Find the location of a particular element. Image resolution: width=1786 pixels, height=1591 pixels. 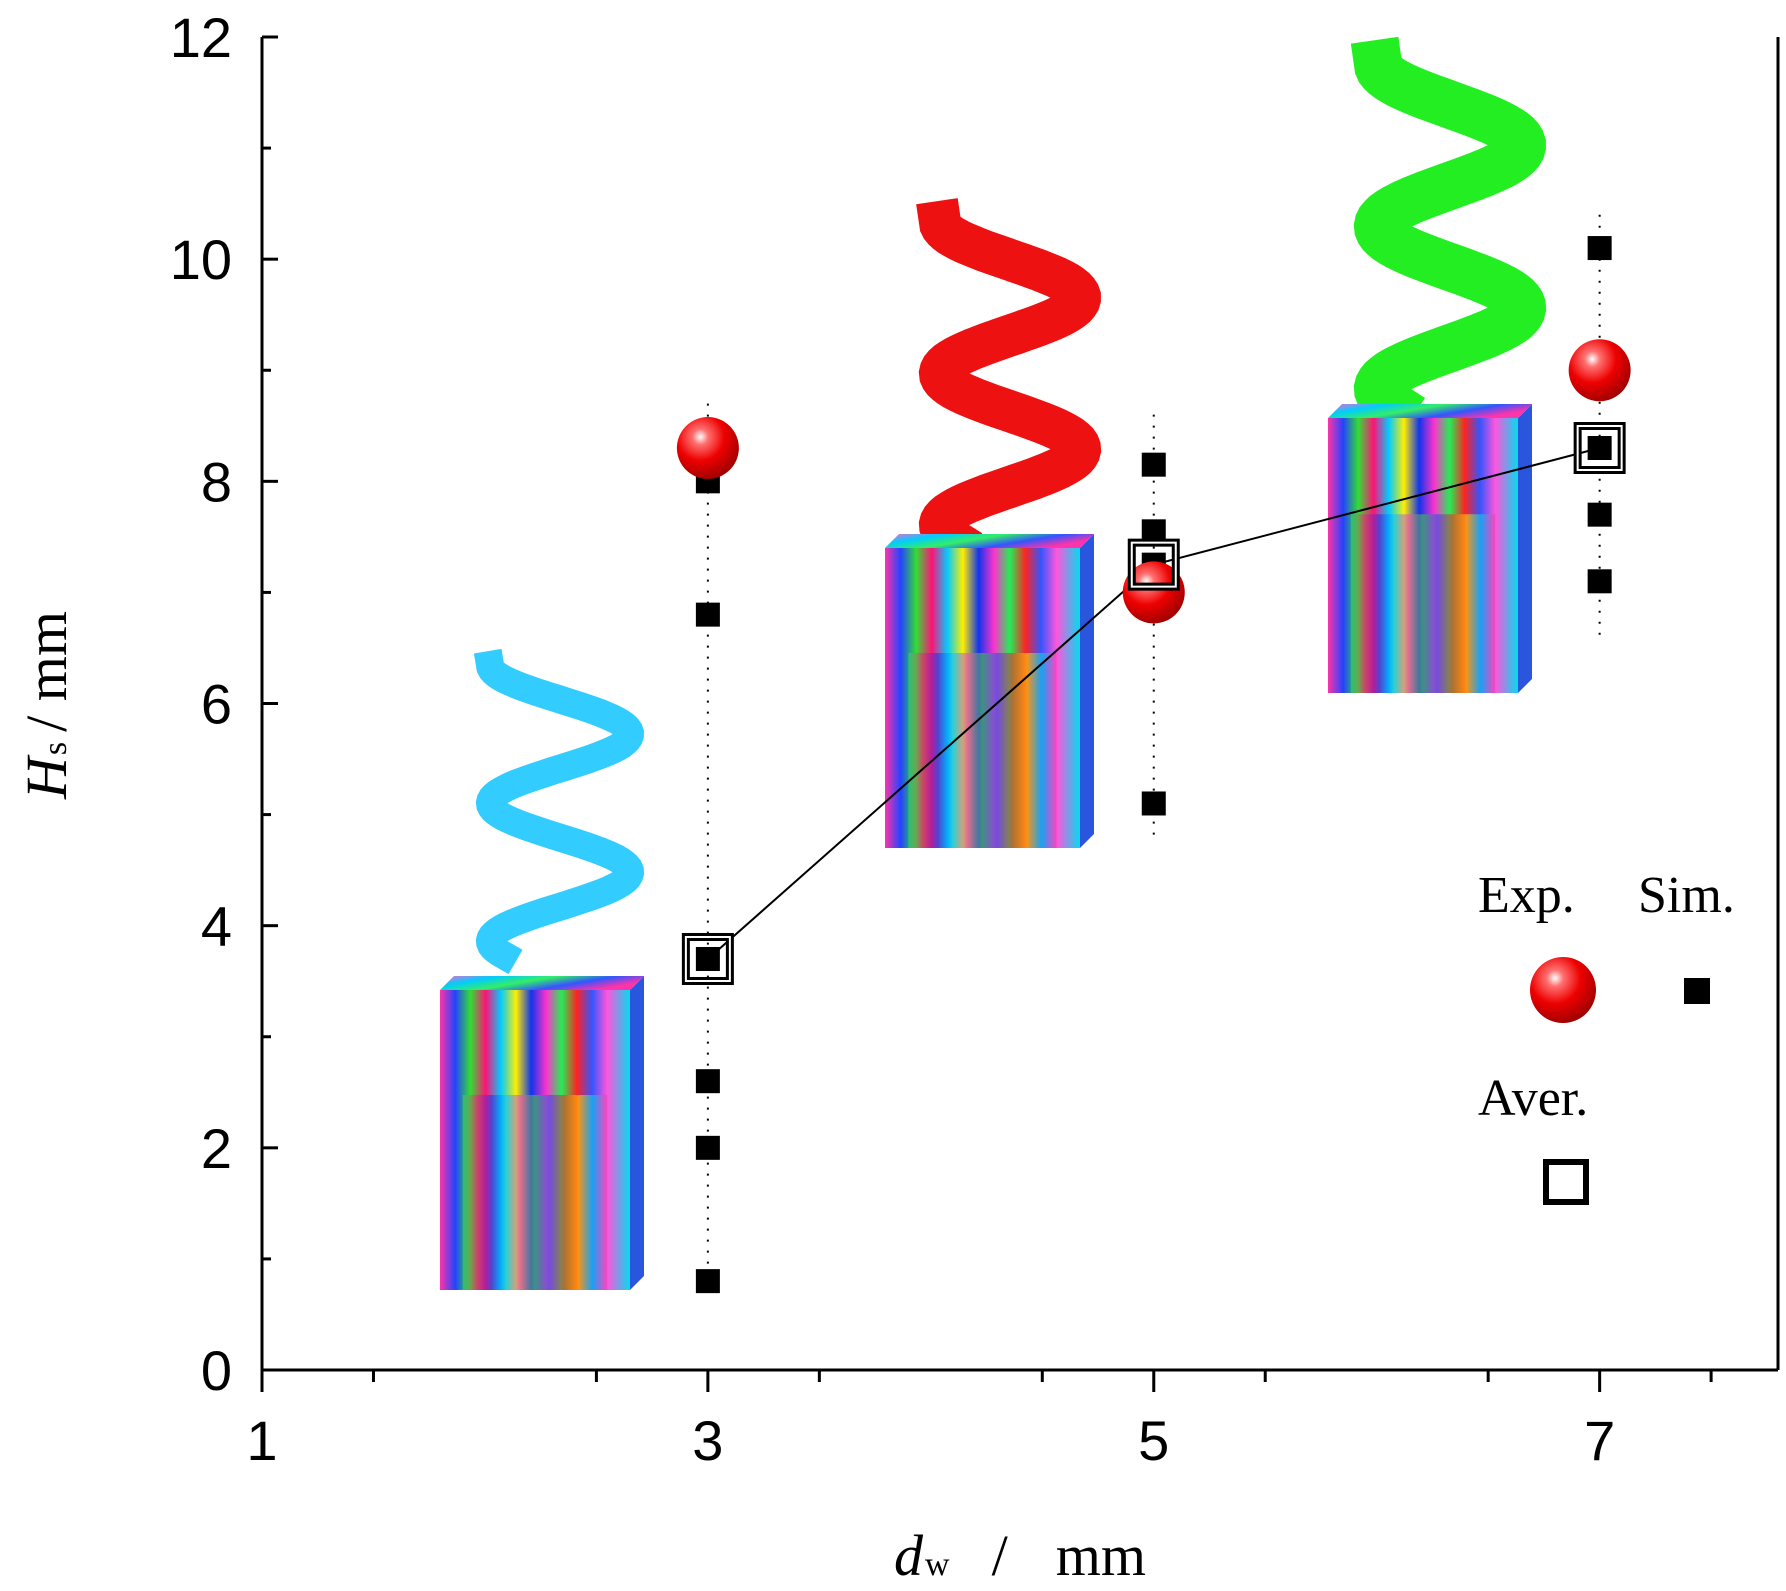

inset-dw5 is located at coordinates (993, 523).